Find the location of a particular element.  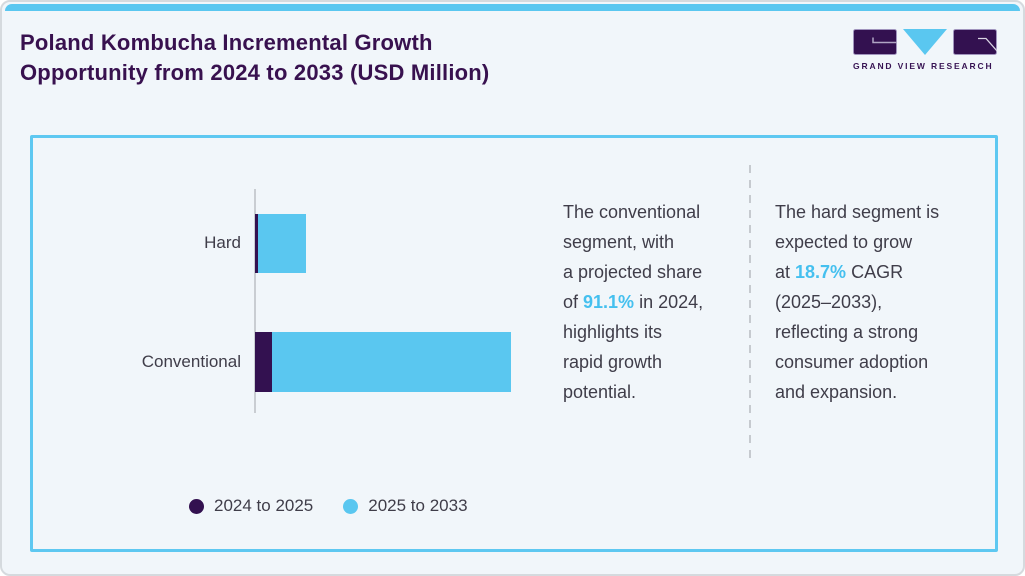

bar-row-conventional is located at coordinates (383, 362).